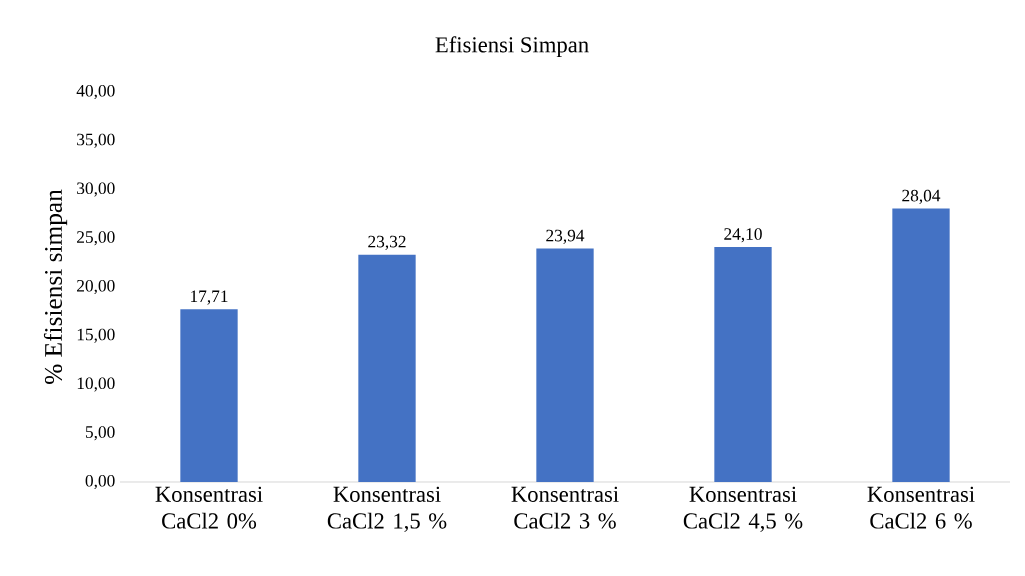 The width and height of the screenshot is (1025, 576). I want to click on x-tick-label: Konsentrasi CaCl2 4,5 %, so click(743, 509).